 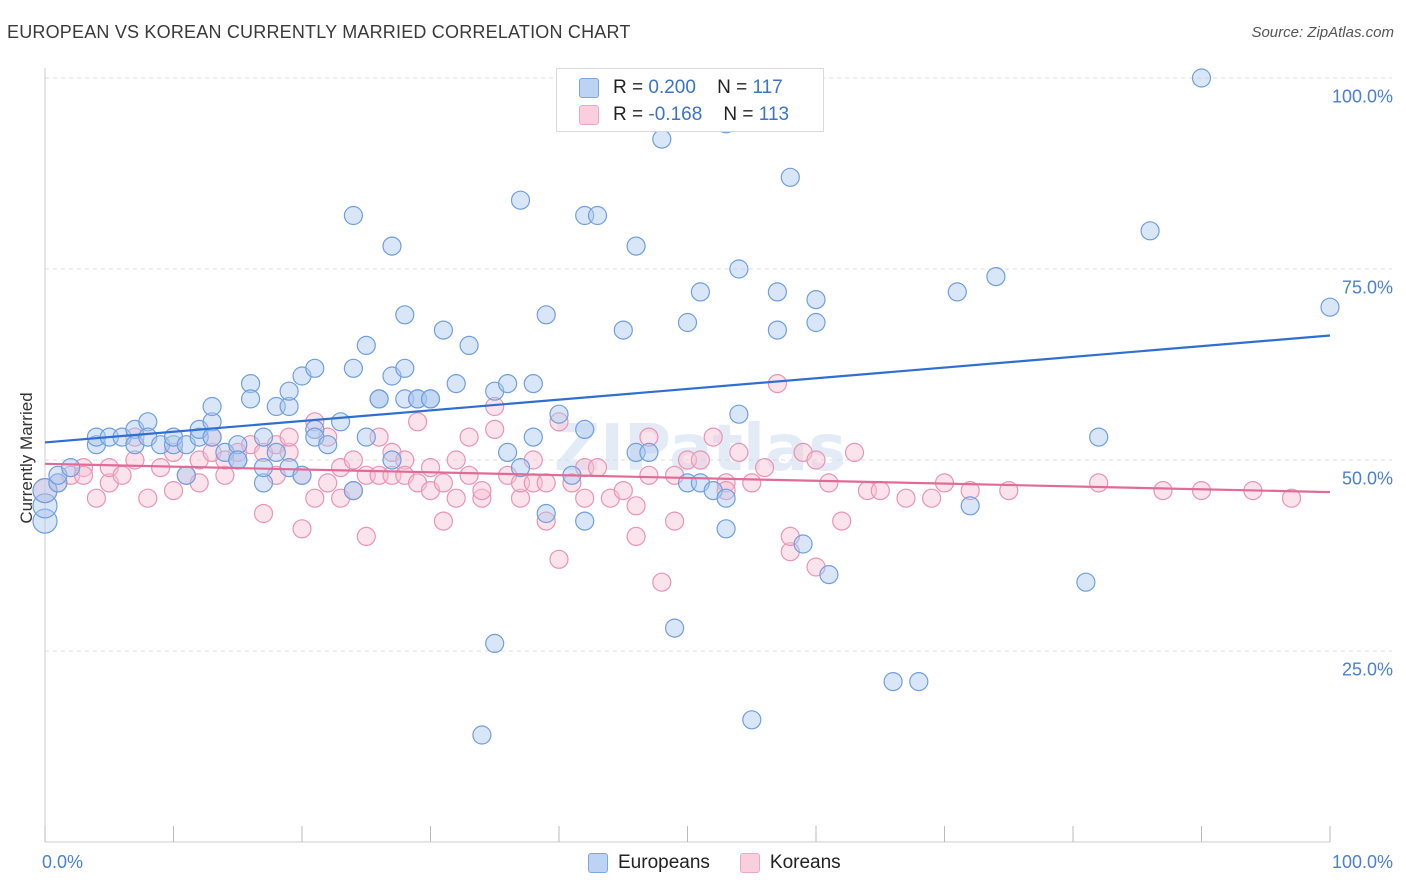 What do you see at coordinates (1367, 669) in the screenshot?
I see `y-tick-label: 25.0%` at bounding box center [1367, 669].